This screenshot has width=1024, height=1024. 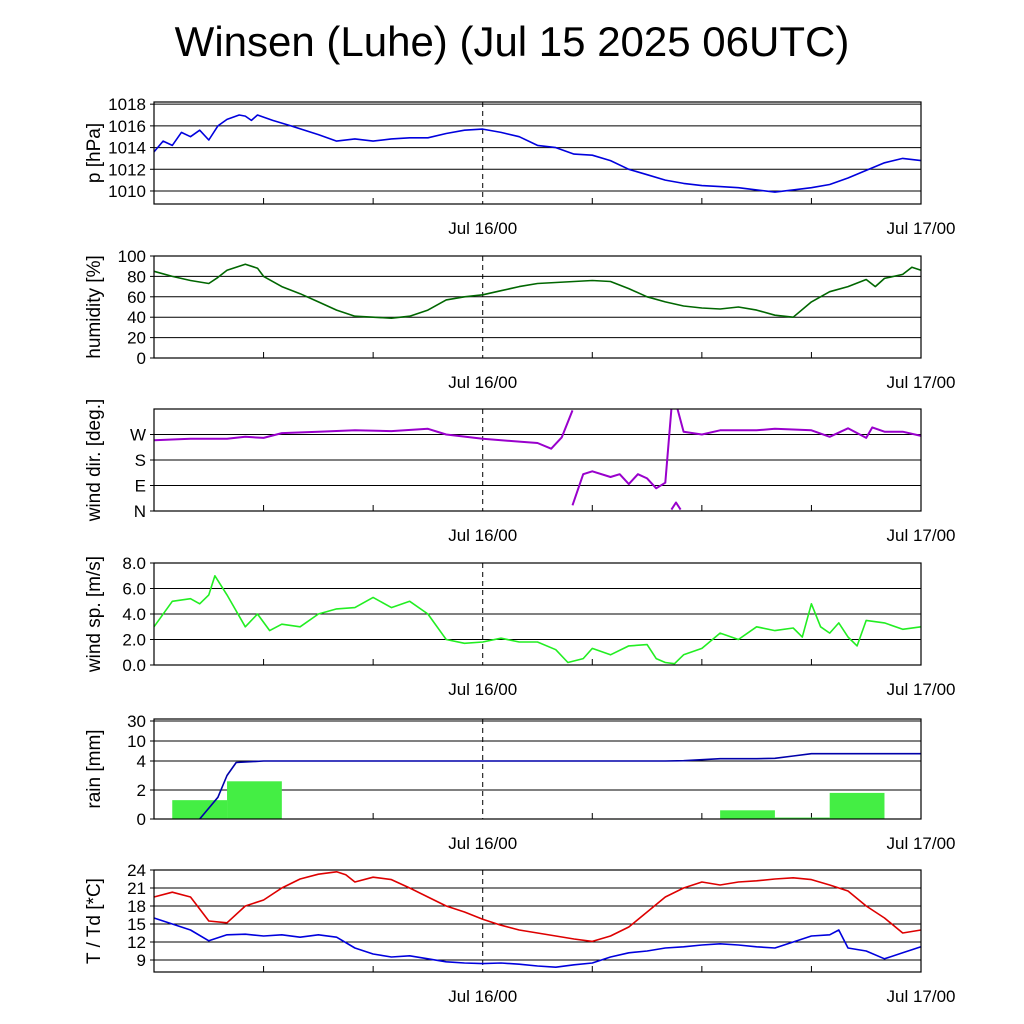 What do you see at coordinates (127, 191) in the screenshot?
I see `y-tick-label: 1010` at bounding box center [127, 191].